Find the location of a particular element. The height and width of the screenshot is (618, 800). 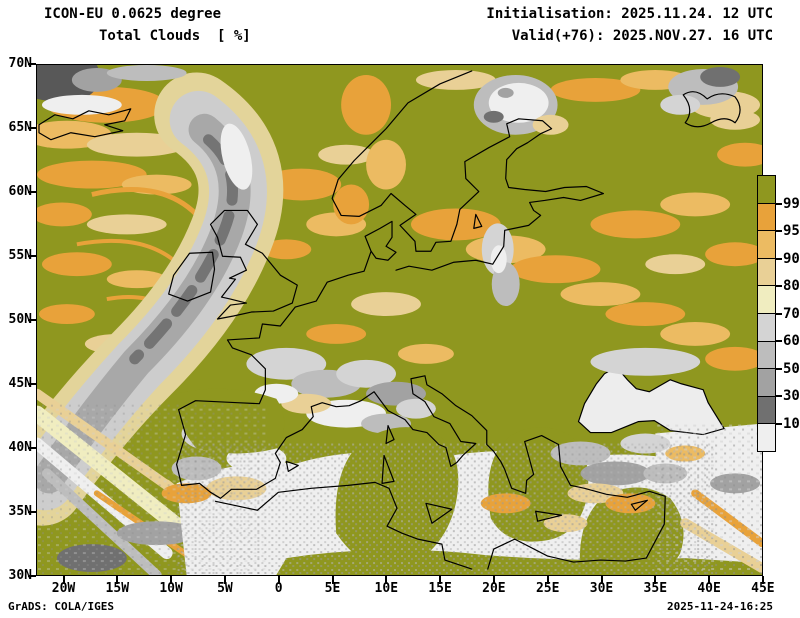

lat-tick-label: 55N is located at coordinates (20, 255).